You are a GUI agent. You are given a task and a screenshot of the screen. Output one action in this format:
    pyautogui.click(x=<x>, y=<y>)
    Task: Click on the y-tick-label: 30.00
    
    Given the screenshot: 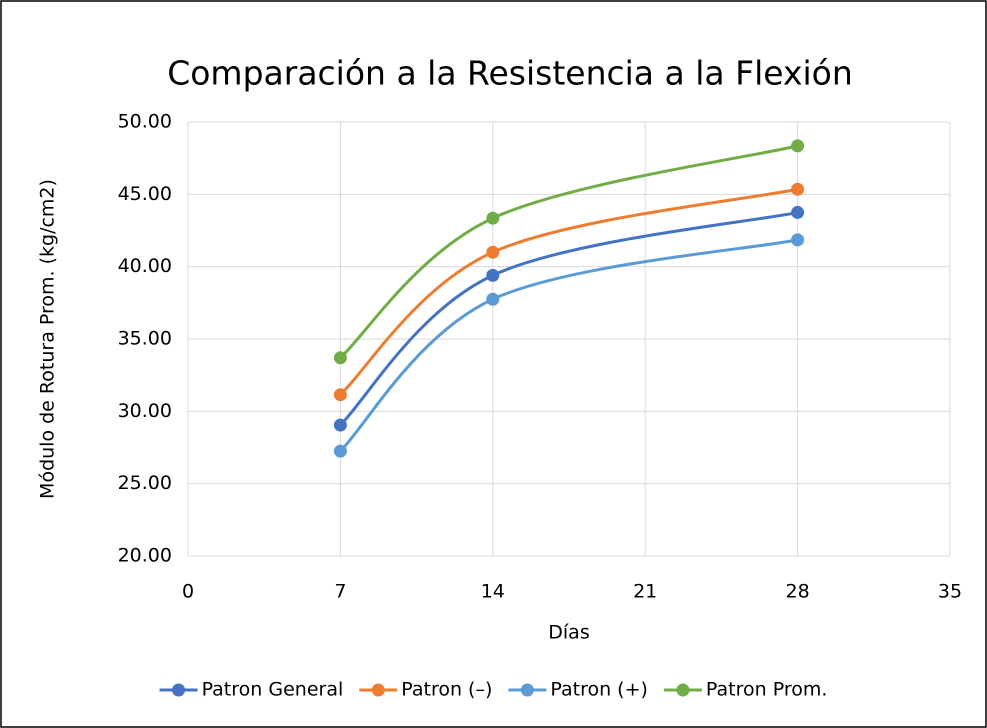 What is the action you would take?
    pyautogui.click(x=145, y=411)
    